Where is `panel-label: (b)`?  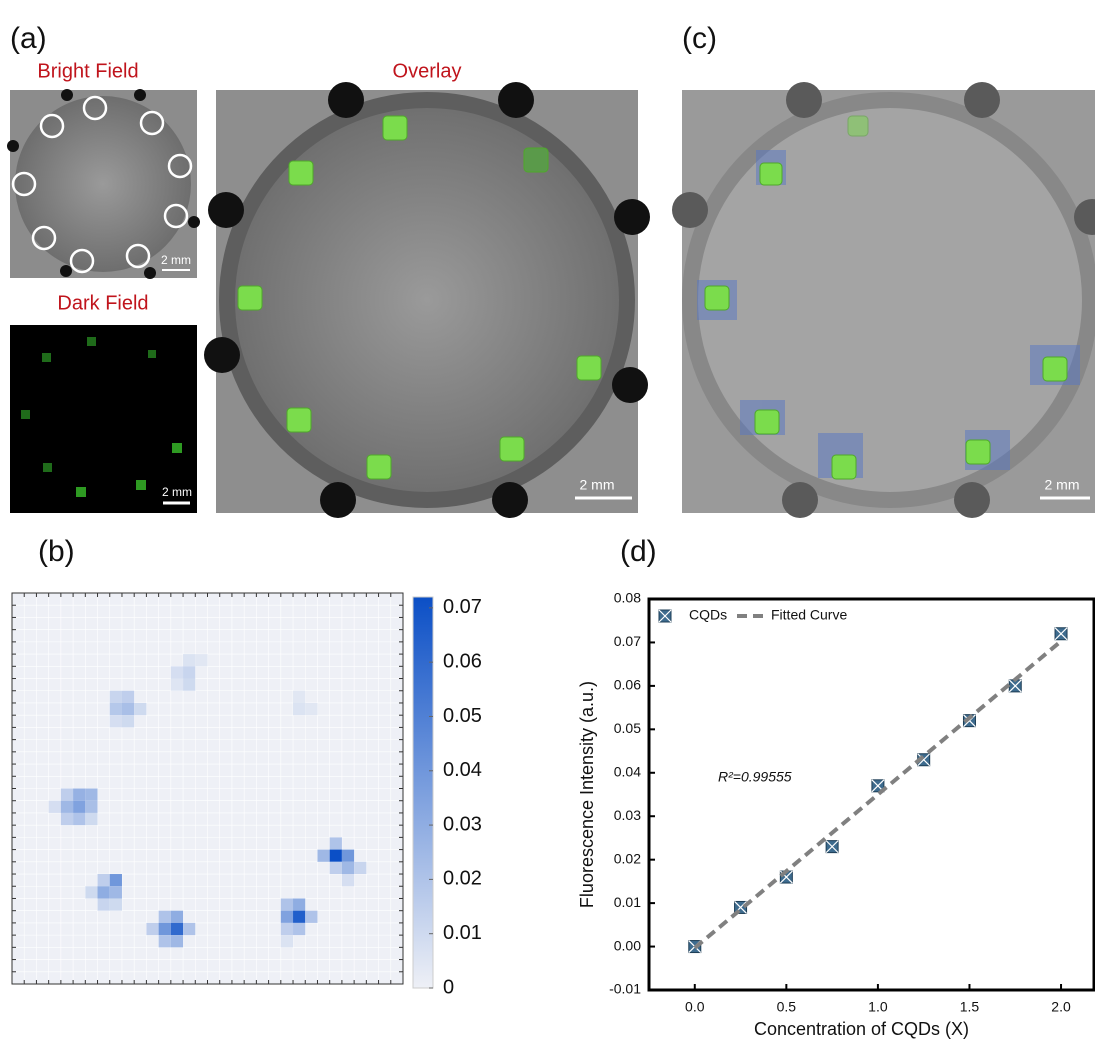
panel-label: (b) is located at coordinates (56, 551).